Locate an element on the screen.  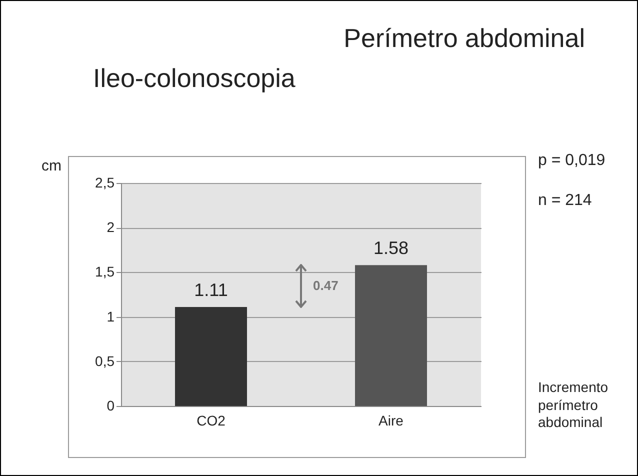
chart-title: Perímetro abdominal is located at coordinates (464, 38).